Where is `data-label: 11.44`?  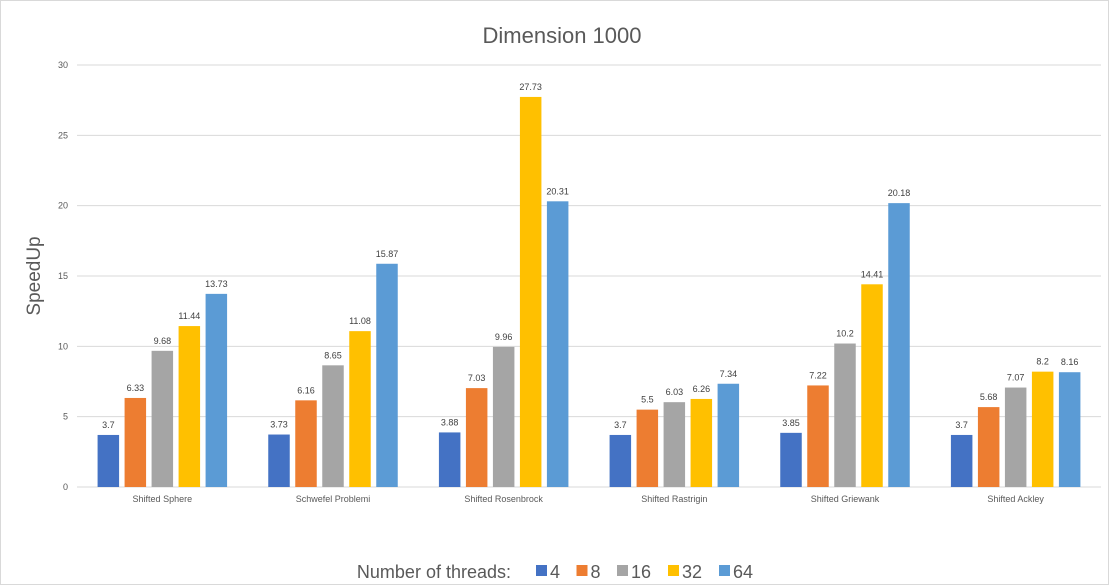 data-label: 11.44 is located at coordinates (189, 316).